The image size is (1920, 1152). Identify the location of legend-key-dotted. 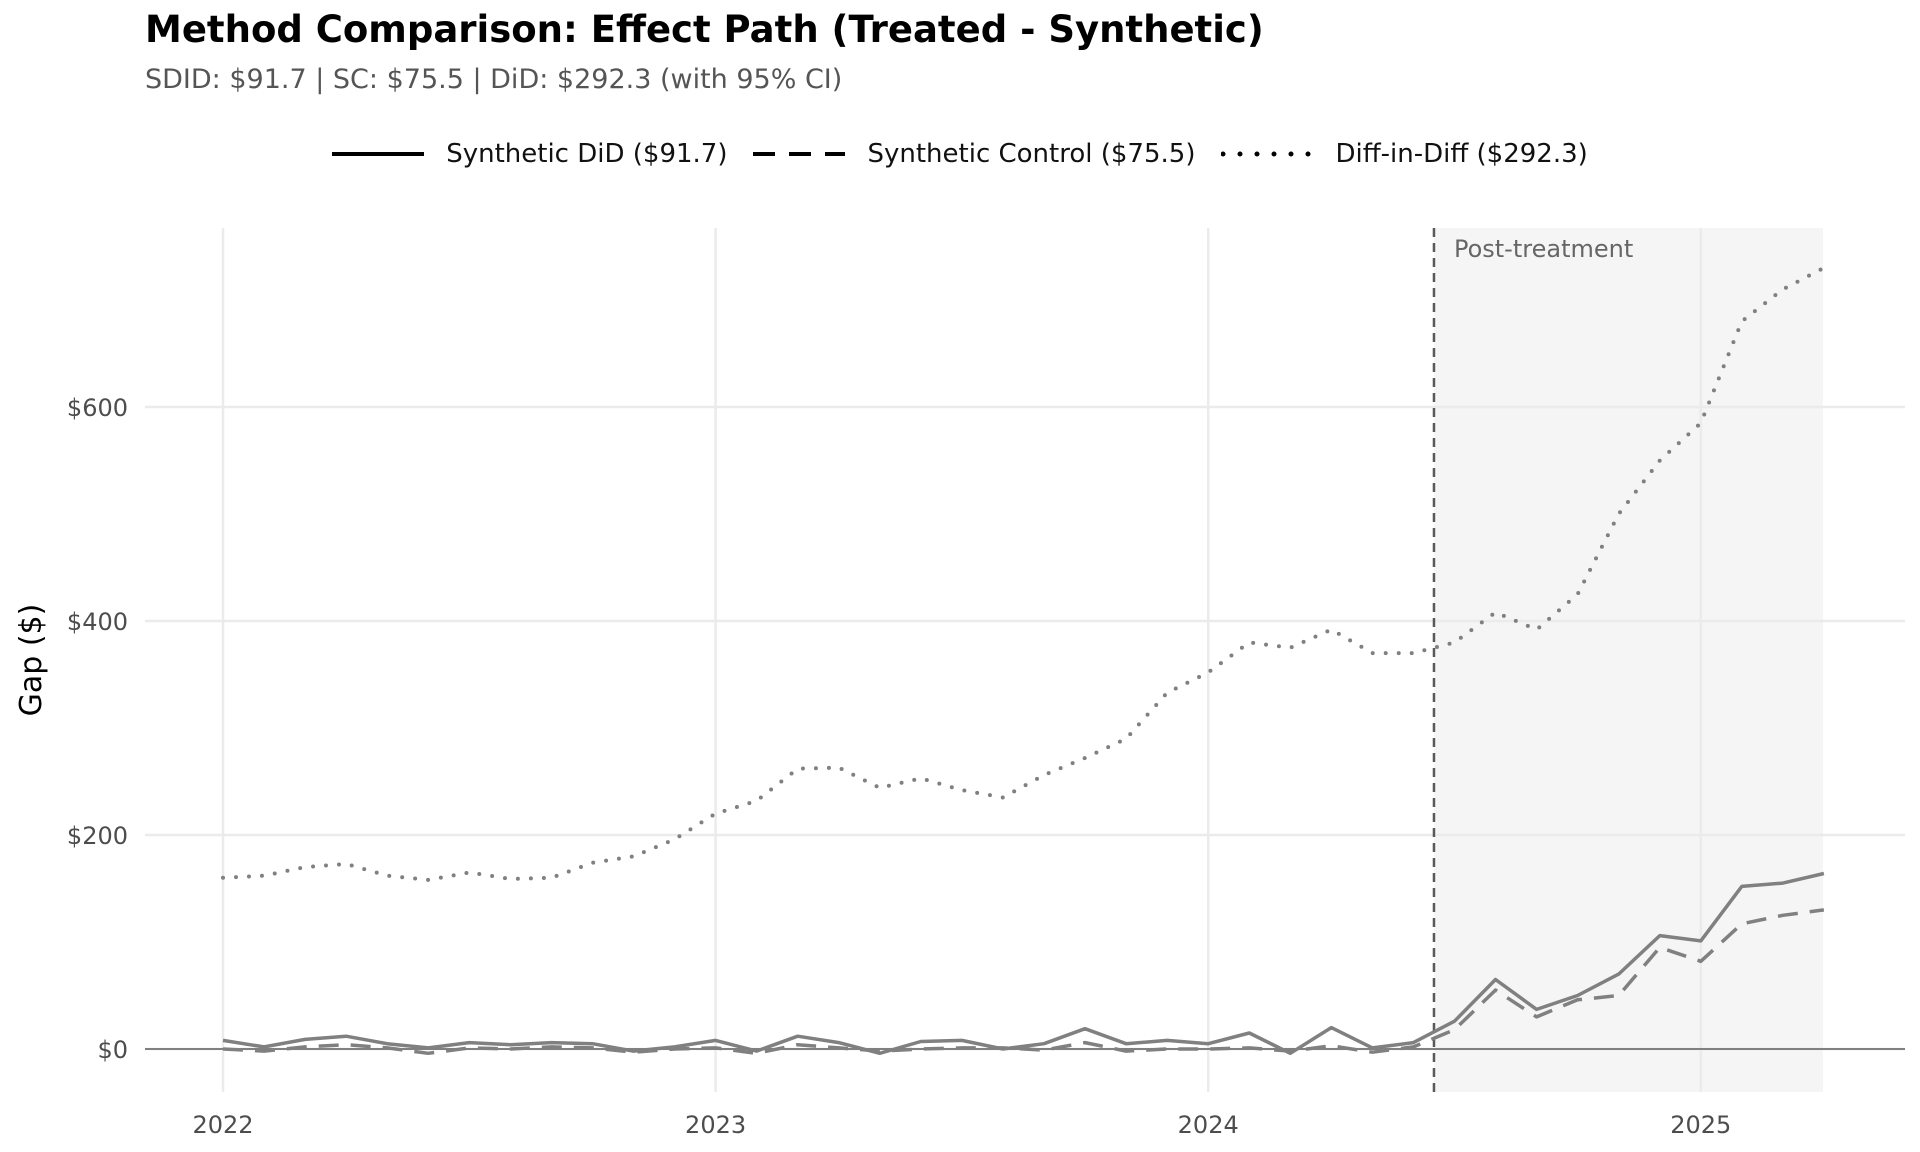
(1267, 154).